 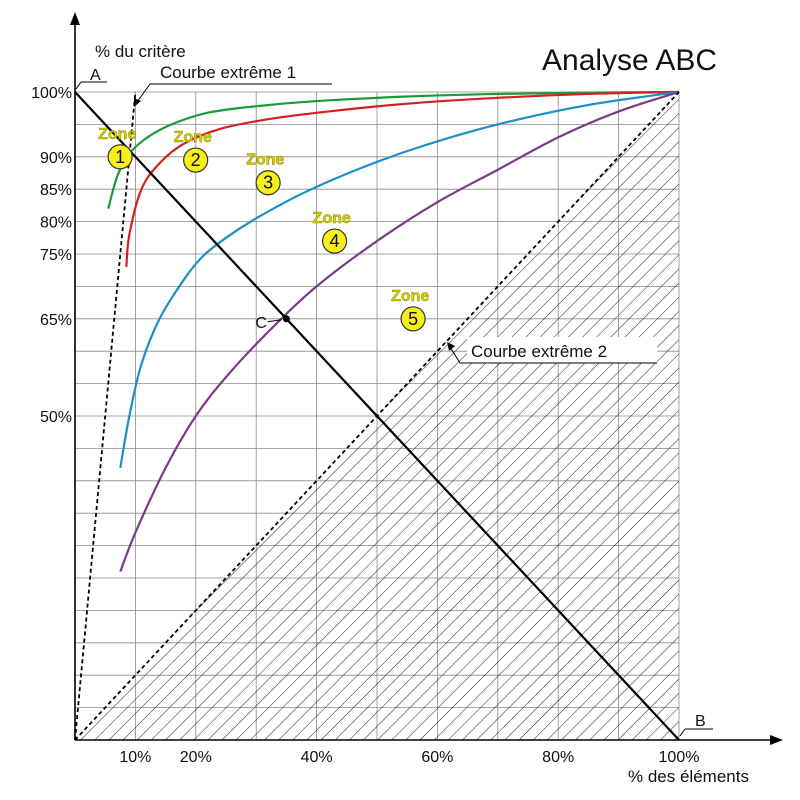 I want to click on zone-marker-2: Zone 2, so click(x=192, y=151).